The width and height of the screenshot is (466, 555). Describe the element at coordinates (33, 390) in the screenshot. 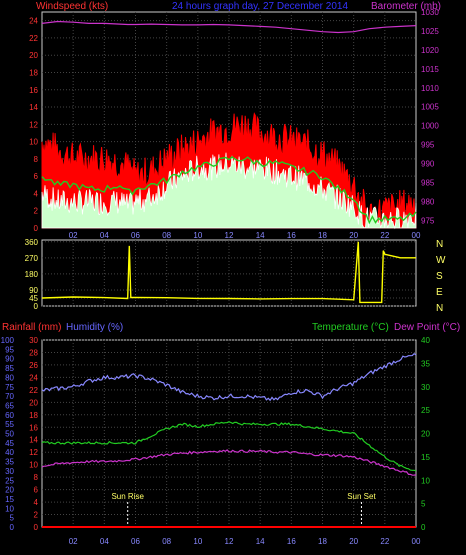

I see `rainfall-tick-label: 22` at that location.